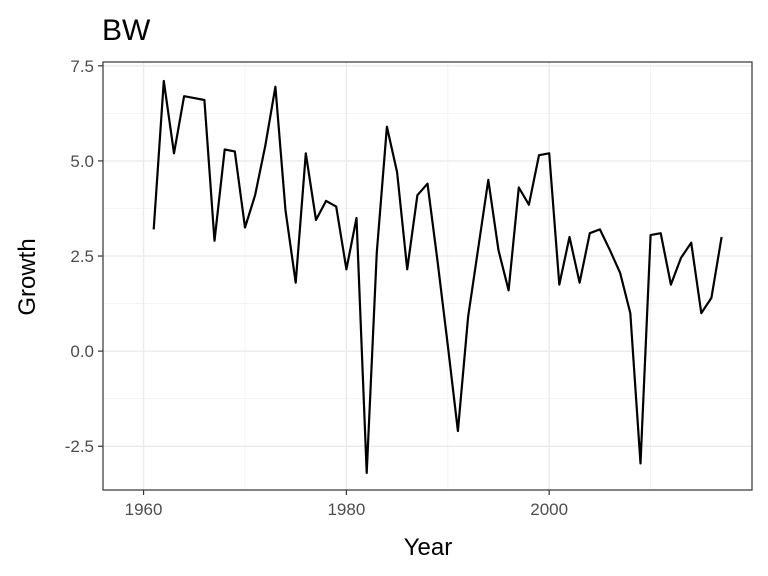 This screenshot has height=576, width=768. Describe the element at coordinates (428, 547) in the screenshot. I see `x-axis-title: Year` at that location.